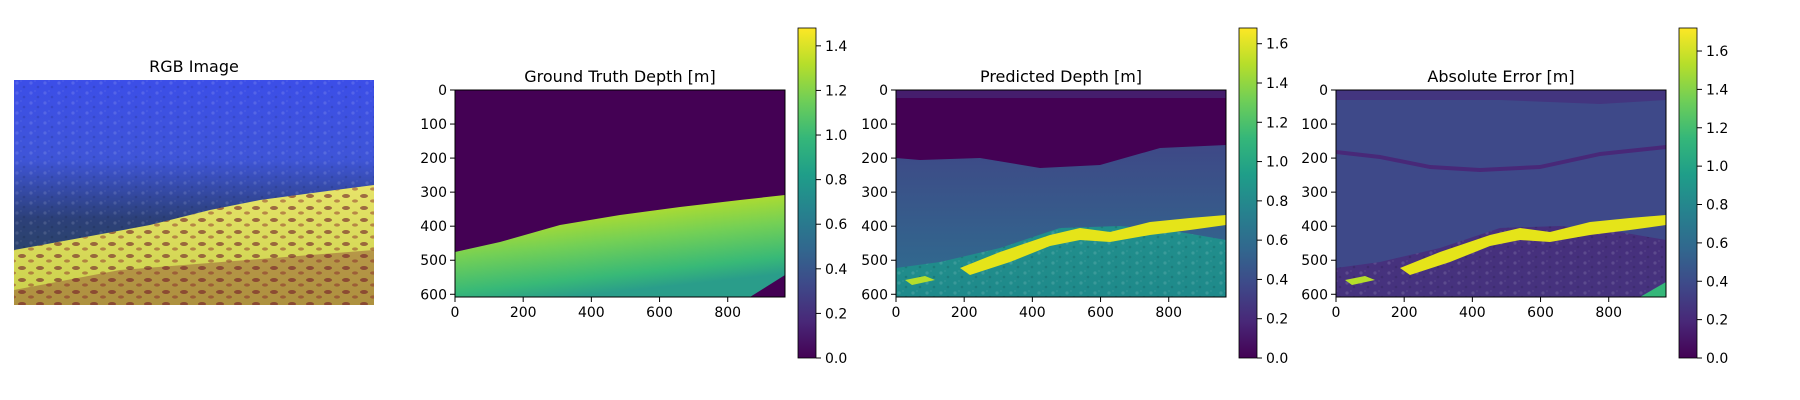 The image size is (1800, 400). What do you see at coordinates (1248, 193) in the screenshot?
I see `pred-colorbar` at bounding box center [1248, 193].